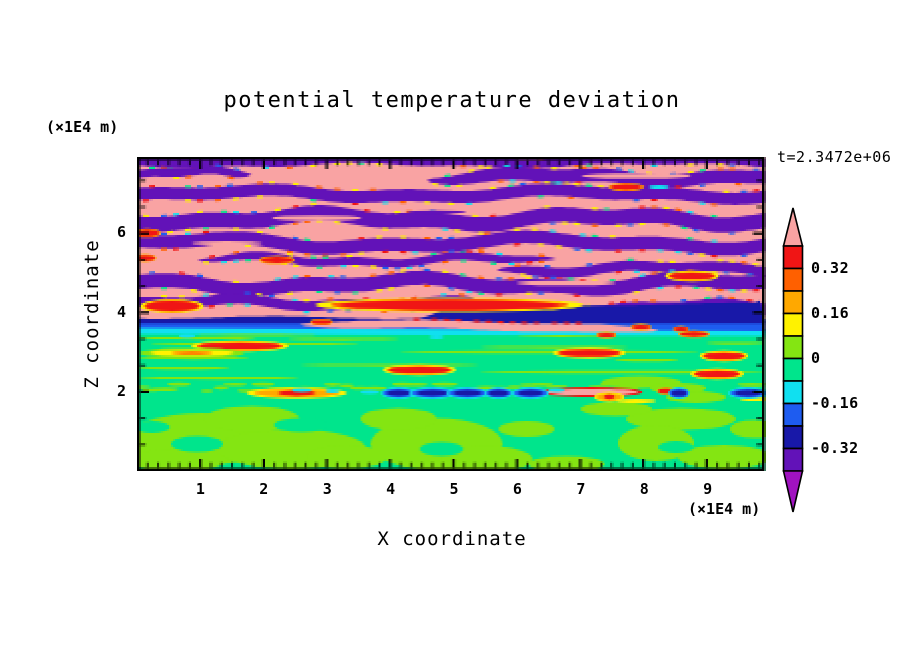 Image resolution: width=904 pixels, height=654 pixels. Describe the element at coordinates (200, 489) in the screenshot. I see `x-tick-label-1: 1` at that location.